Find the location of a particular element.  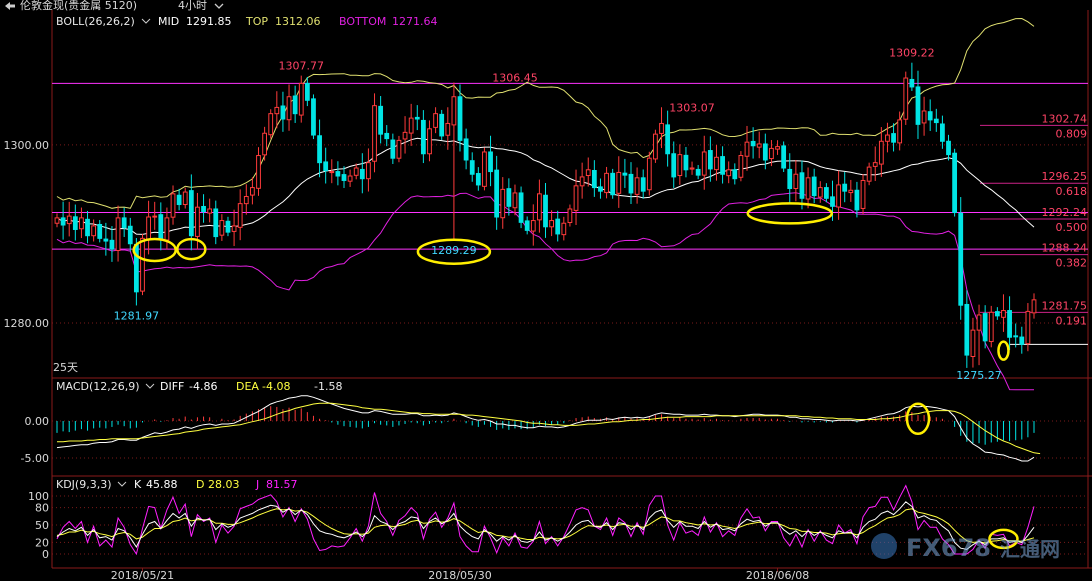

macd-header: MACD(12,26,9) DIFF -4.86 DEA -4.08 -1.58 is located at coordinates (199, 386).